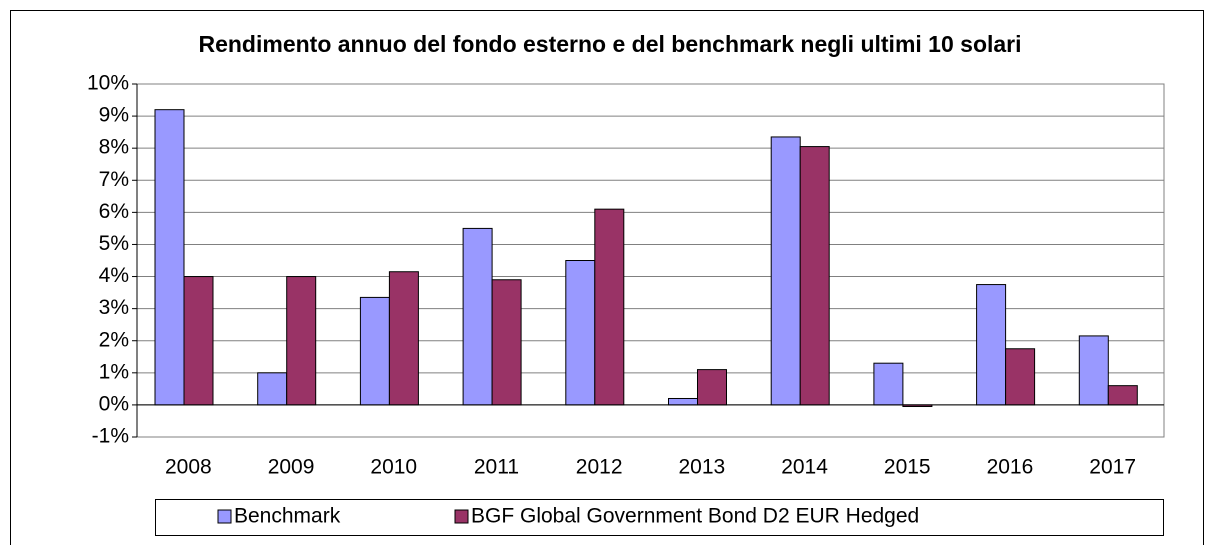 The width and height of the screenshot is (1214, 545). I want to click on legend-label: Benchmark, so click(287, 516).